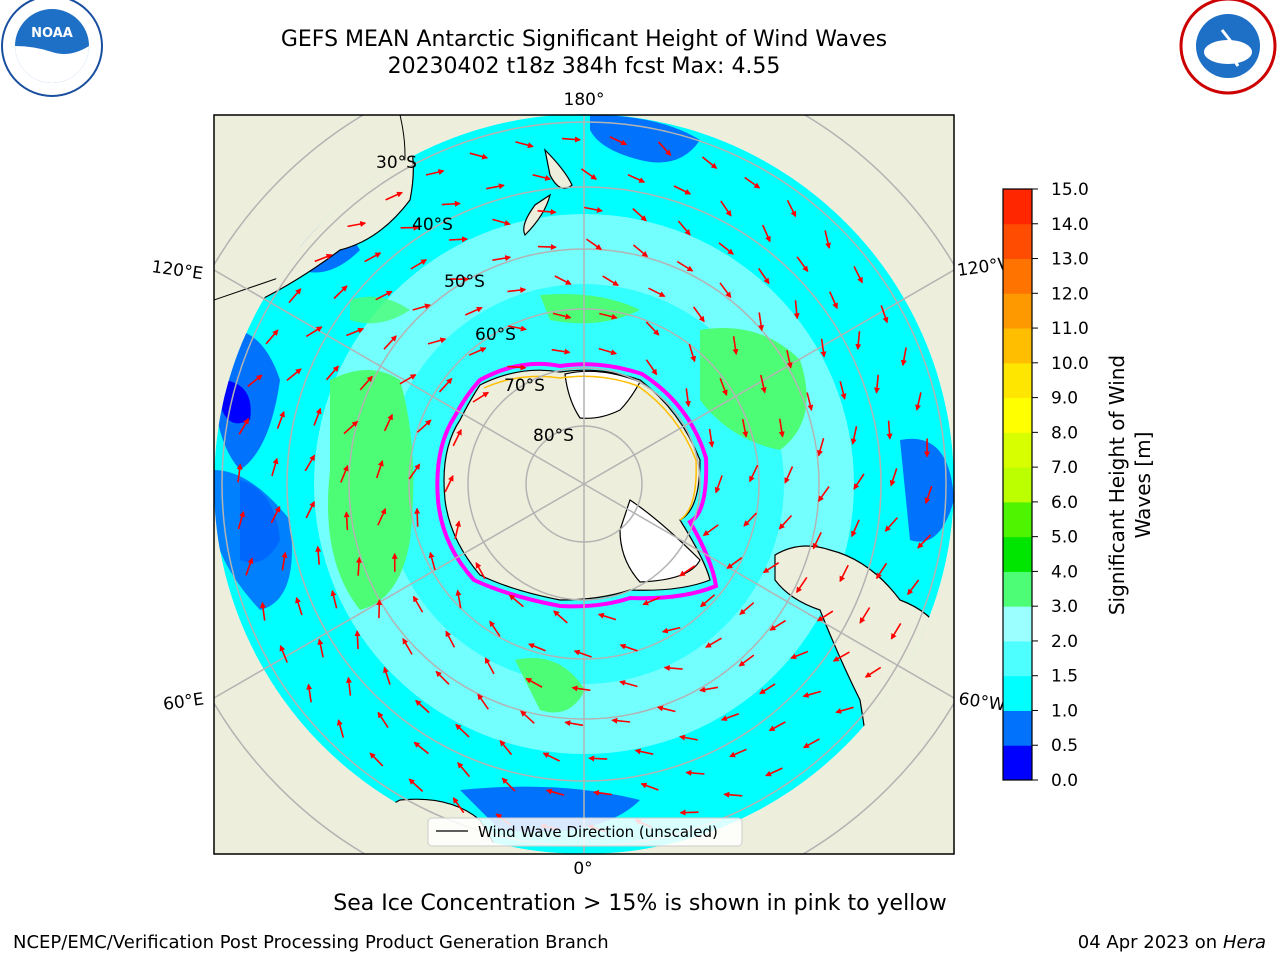 This screenshot has height=960, width=1280. I want to click on date-text: 04 Apr 2023 on, so click(1150, 942).